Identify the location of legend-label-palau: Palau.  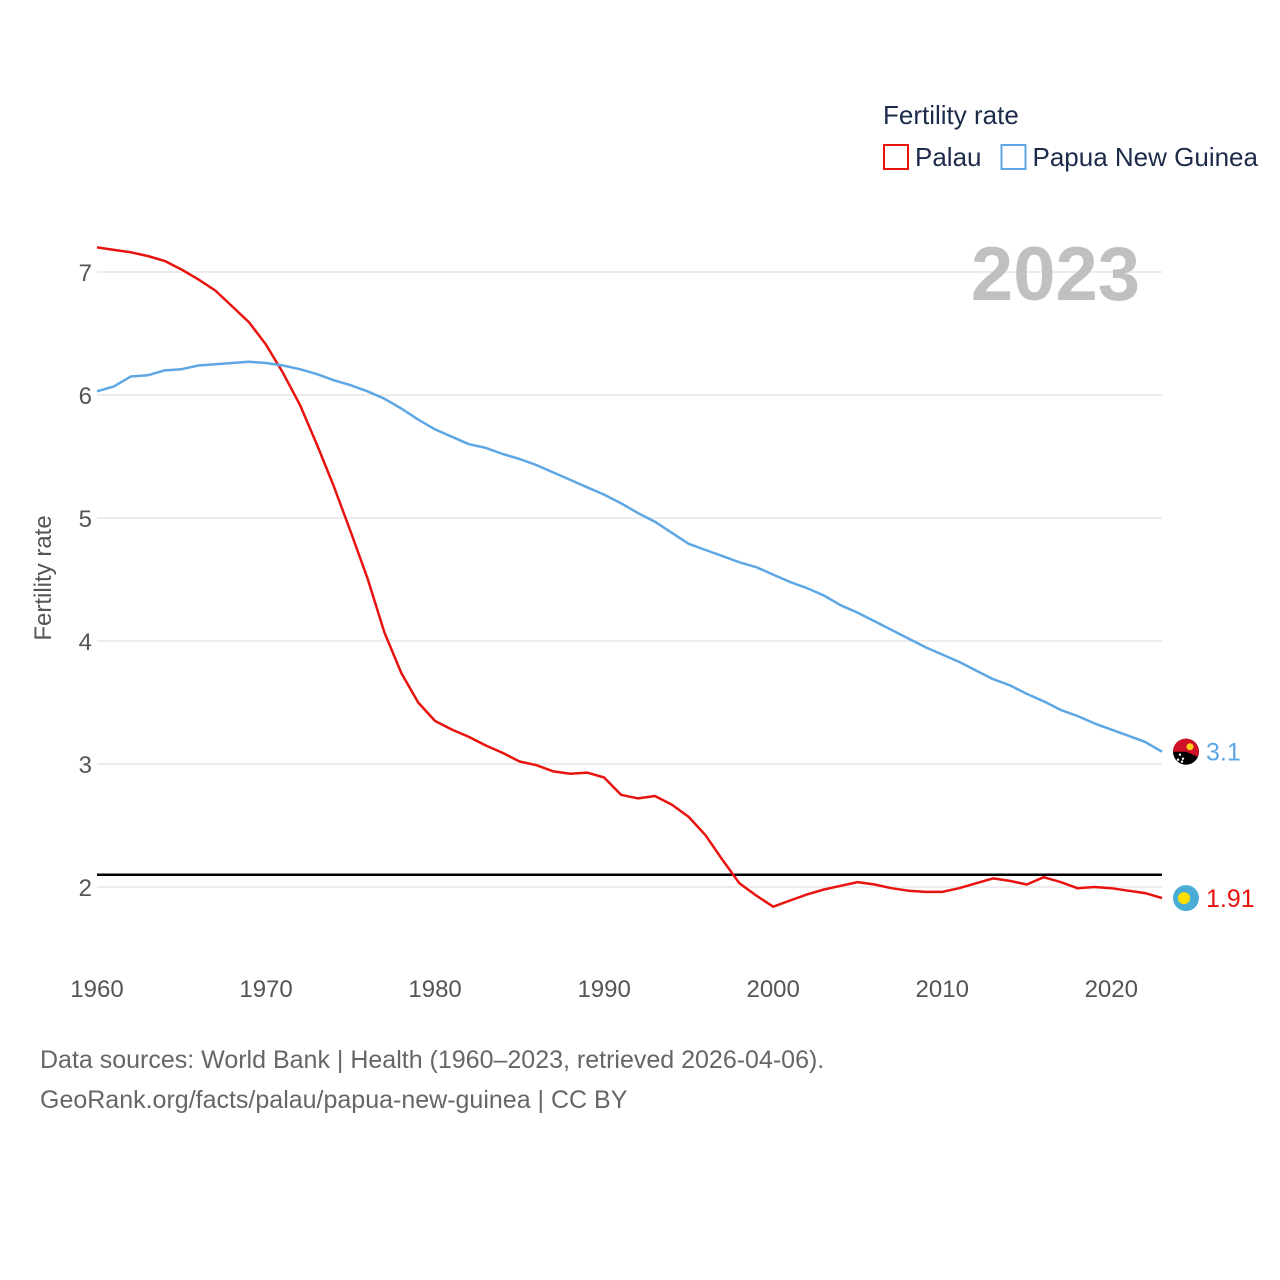
(948, 157).